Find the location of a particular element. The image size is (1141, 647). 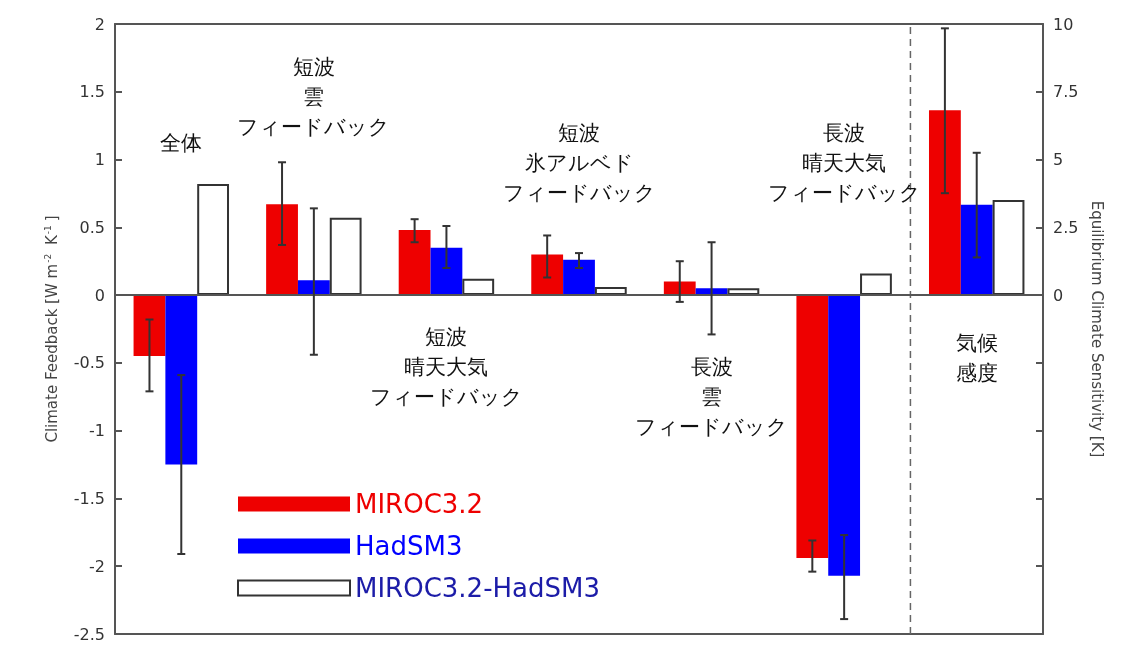

y2-tick-label: 10 is located at coordinates (1063, 24).